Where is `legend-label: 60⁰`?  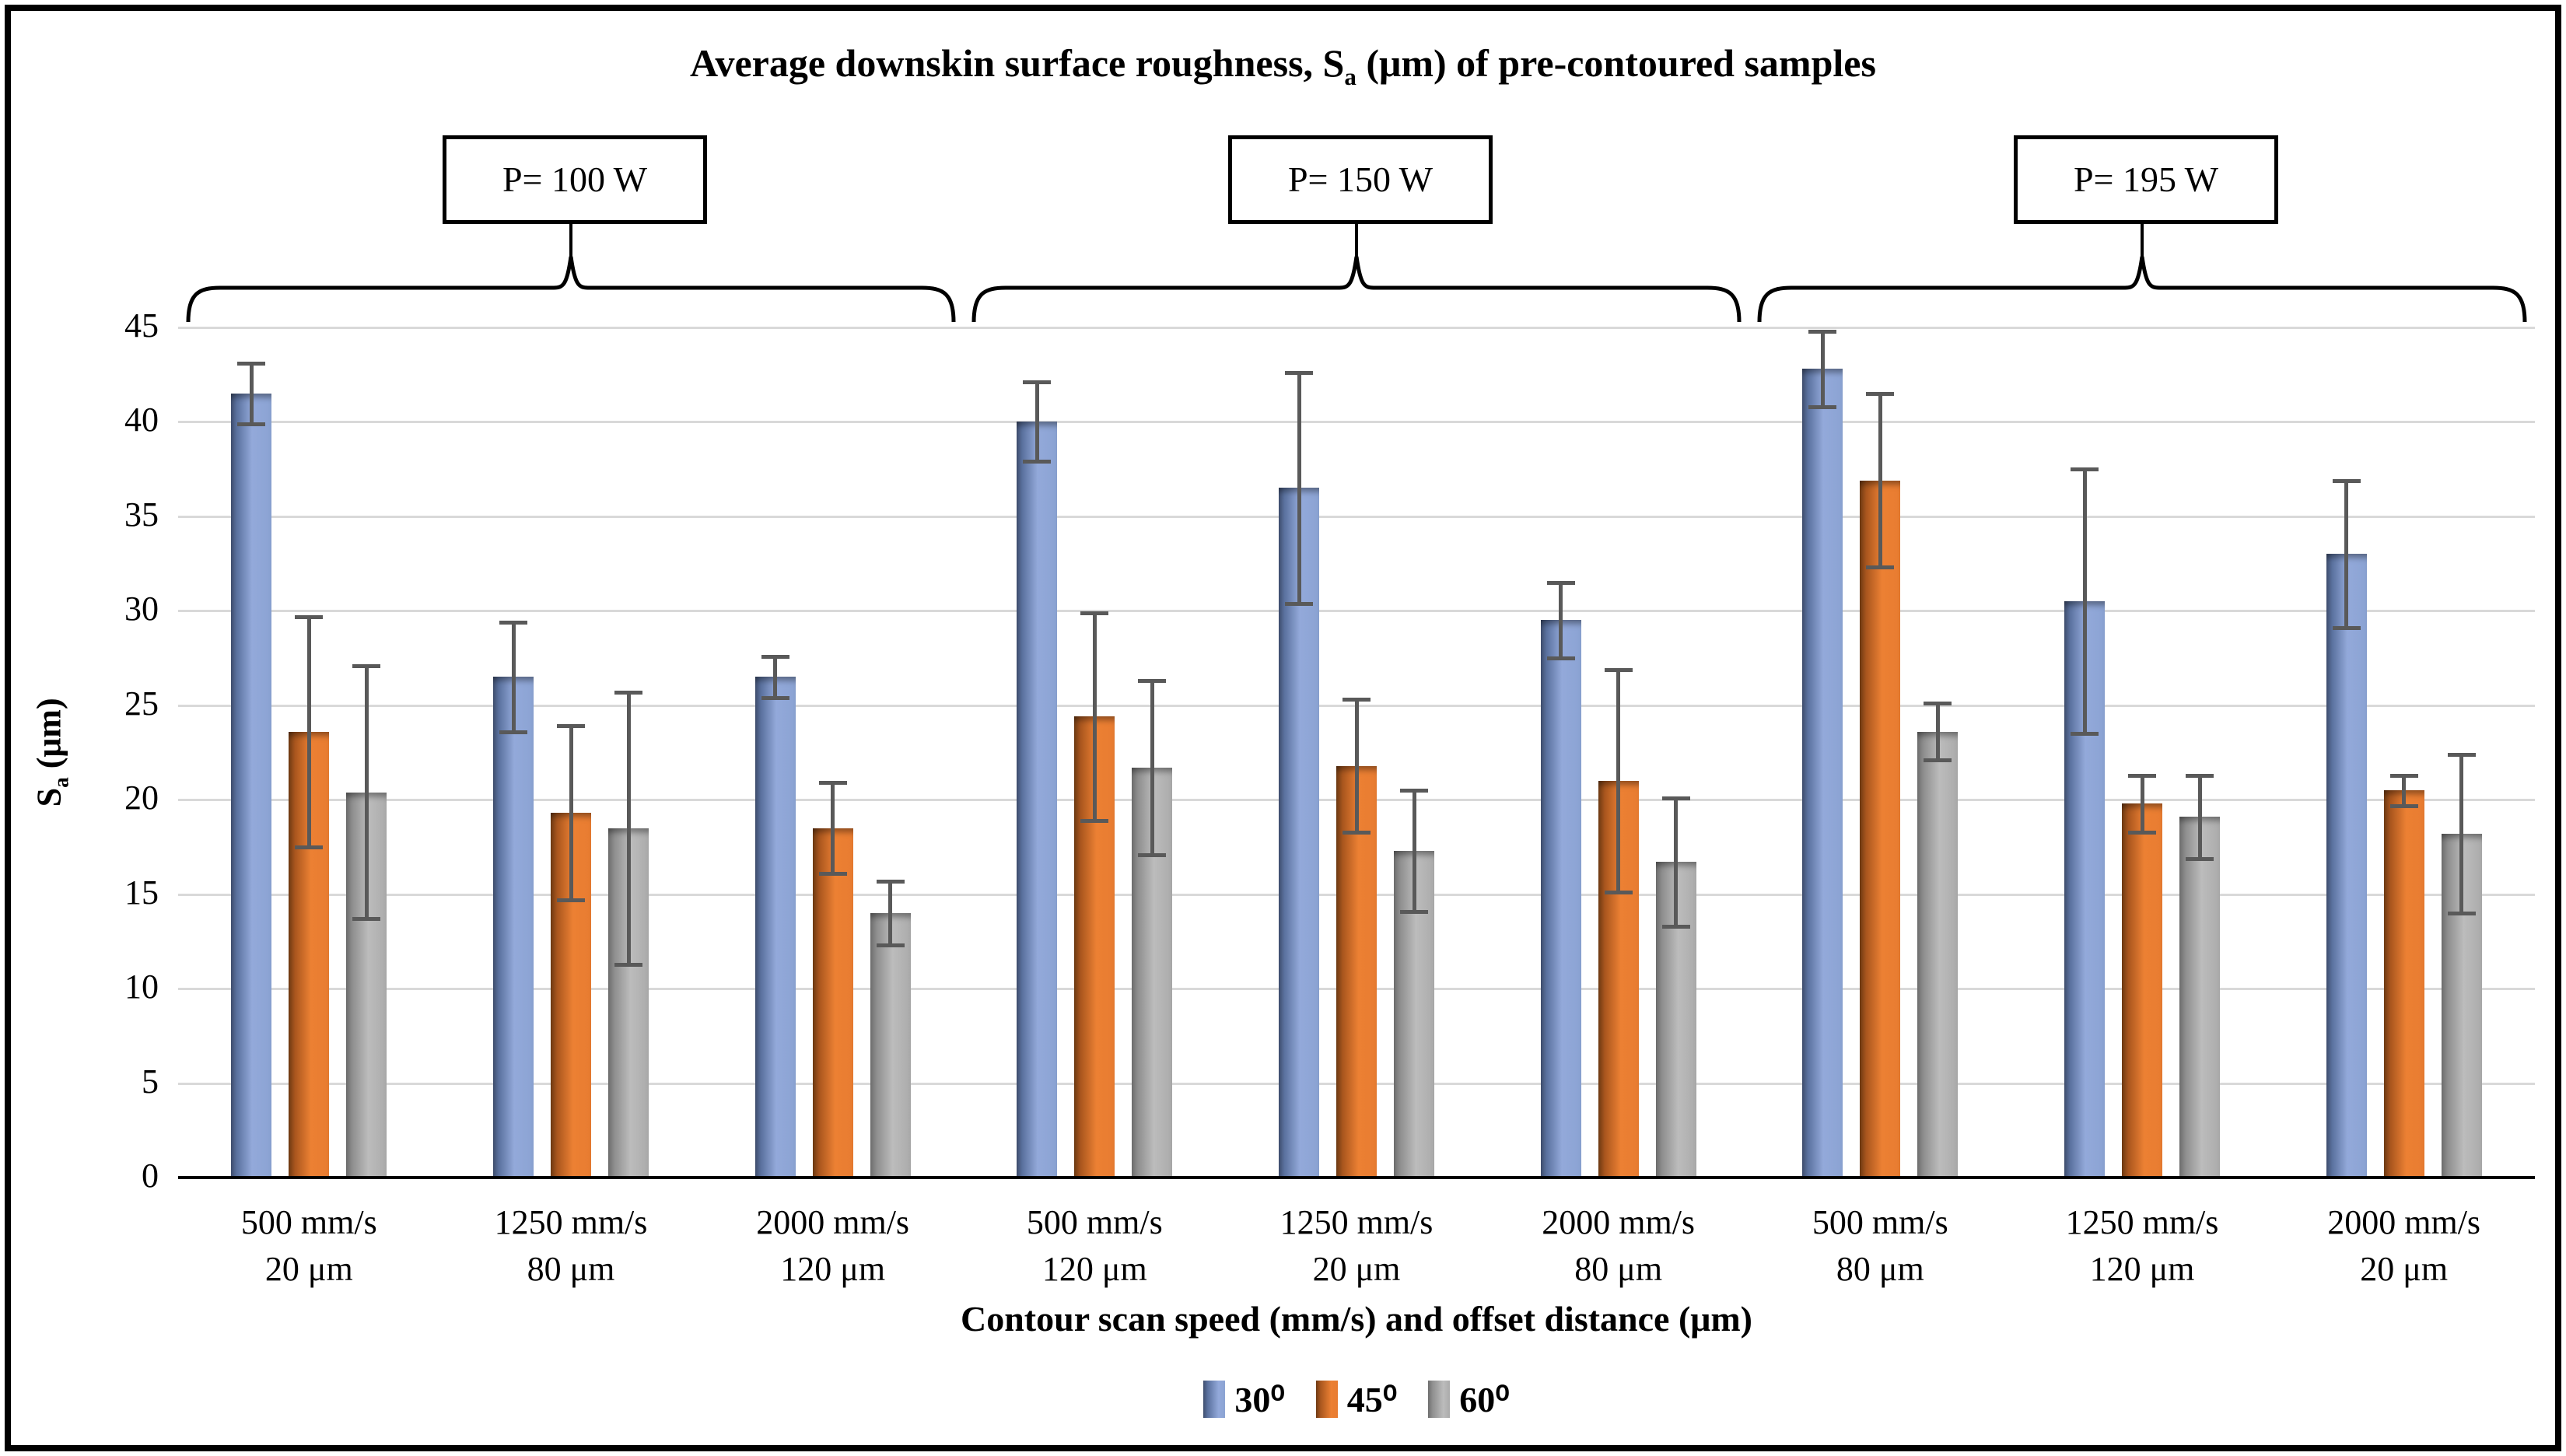 legend-label: 60⁰ is located at coordinates (1484, 1399).